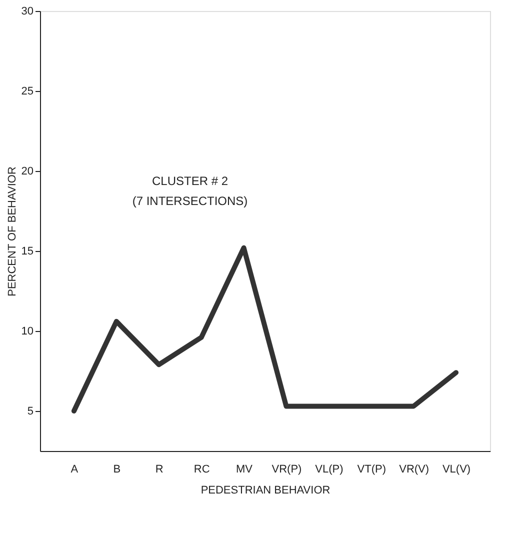  What do you see at coordinates (12, 231) in the screenshot?
I see `y-axis-title: PERCENT OF BEHAVIOR` at bounding box center [12, 231].